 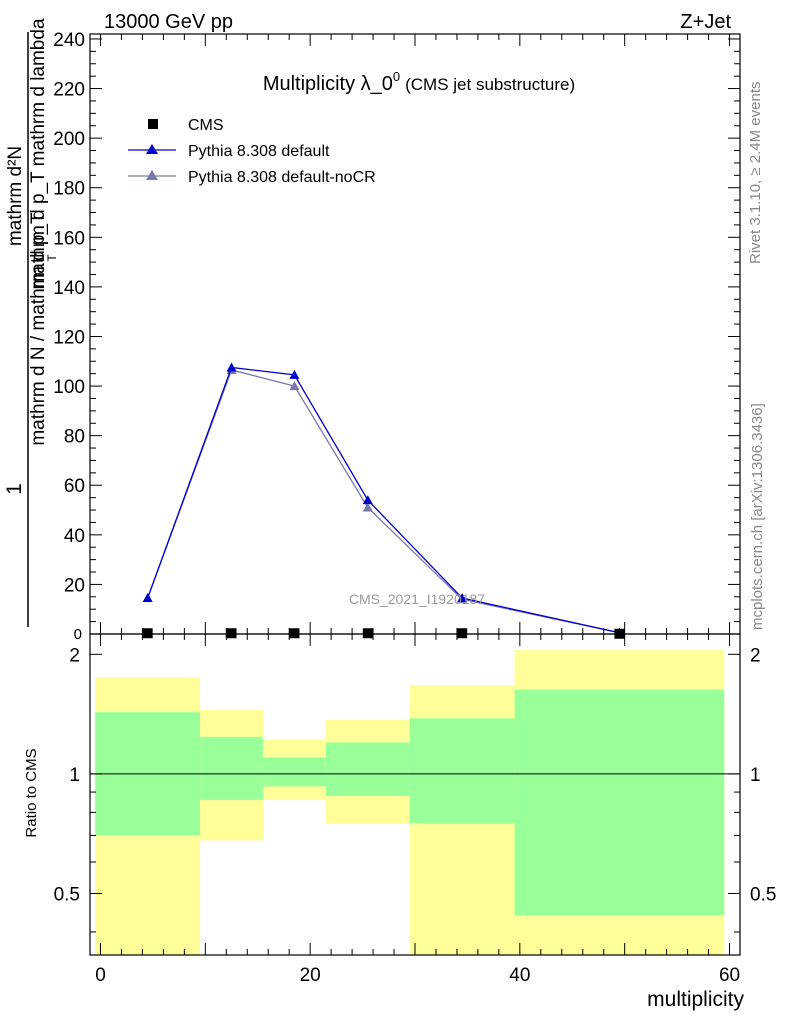 I want to click on ylabel-sub: T, so click(x=52, y=258).